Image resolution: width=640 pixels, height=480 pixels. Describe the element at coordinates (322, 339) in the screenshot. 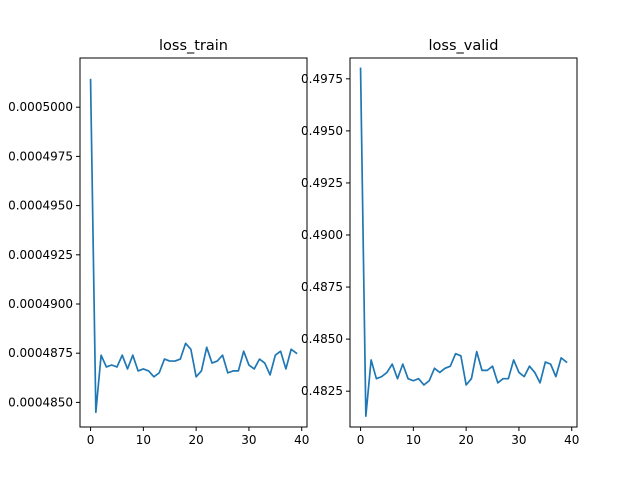

I see `panel-2-y-tick-label: 0.4850` at that location.